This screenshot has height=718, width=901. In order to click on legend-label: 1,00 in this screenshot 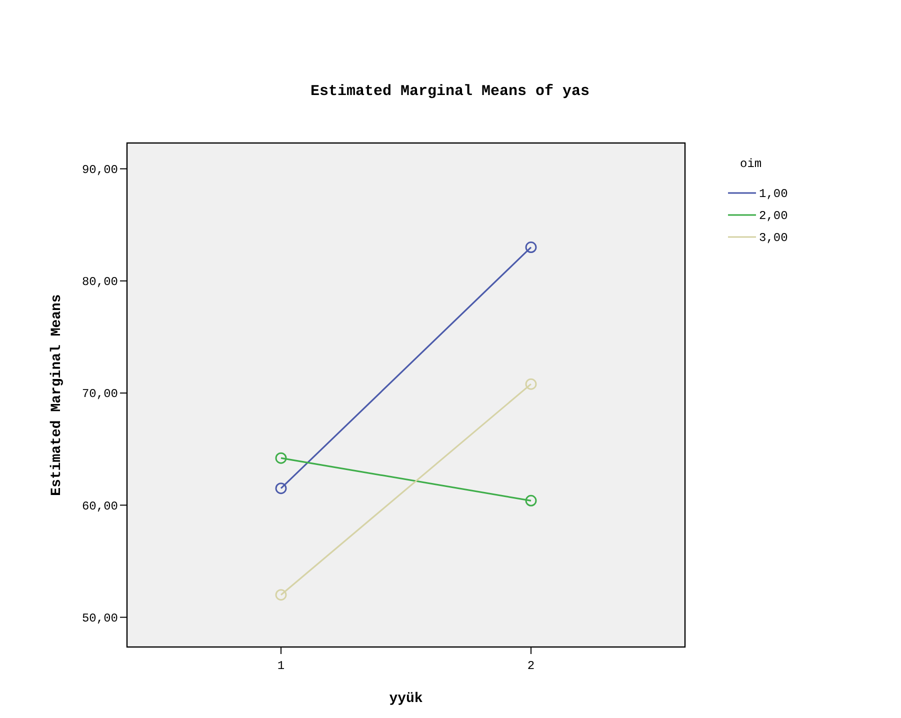, I will do `click(773, 194)`.